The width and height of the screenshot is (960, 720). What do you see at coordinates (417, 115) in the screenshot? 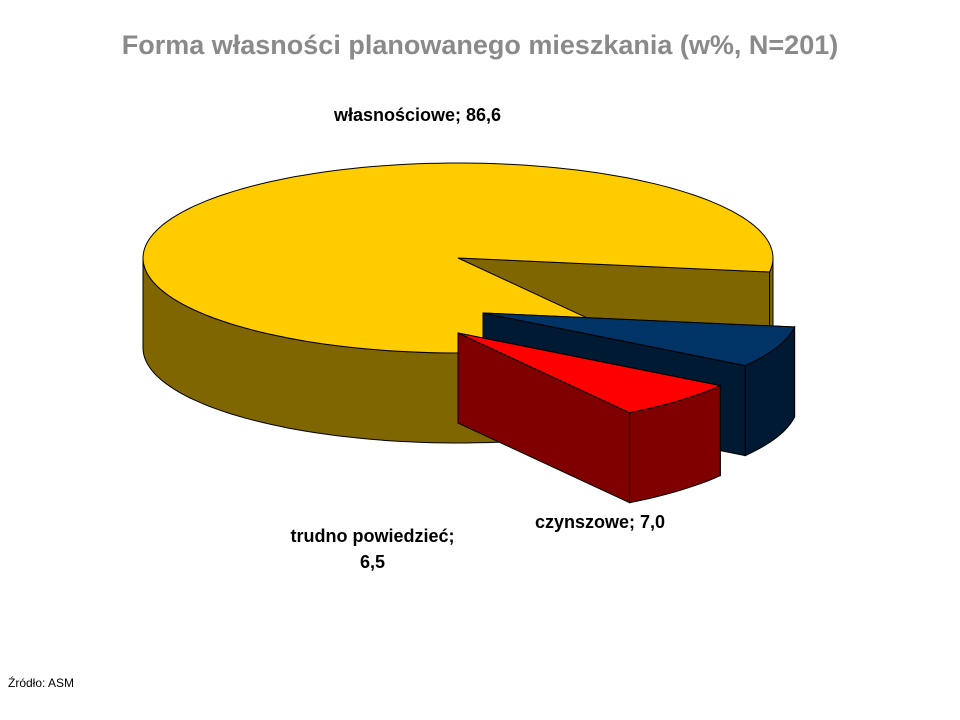
I see `data-label: własnościowe; 86,6` at bounding box center [417, 115].